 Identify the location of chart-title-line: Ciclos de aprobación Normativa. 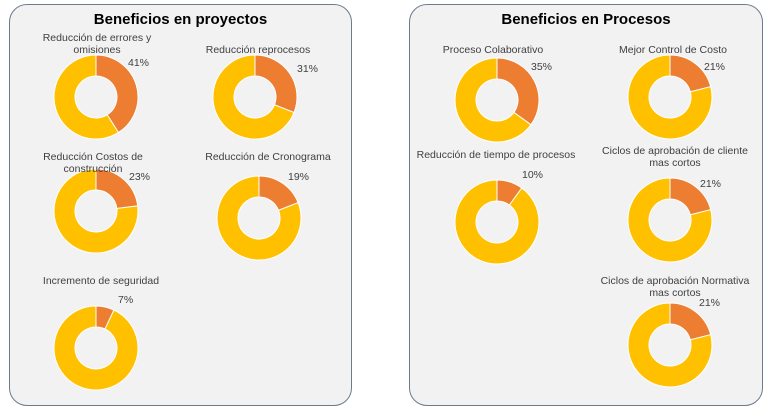
(675, 281).